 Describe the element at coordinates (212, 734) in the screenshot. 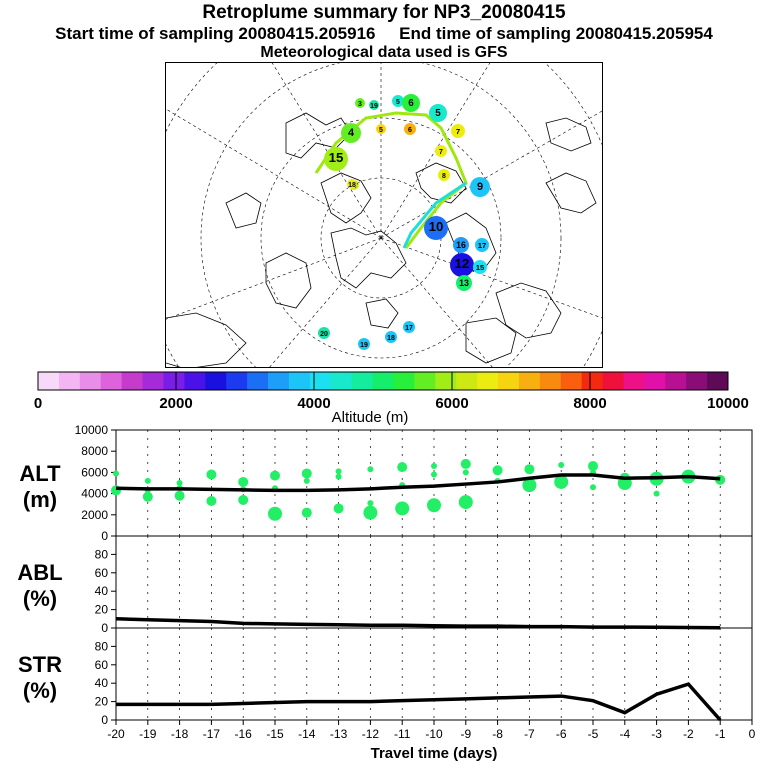

I see `x-tick-label: -17` at that location.